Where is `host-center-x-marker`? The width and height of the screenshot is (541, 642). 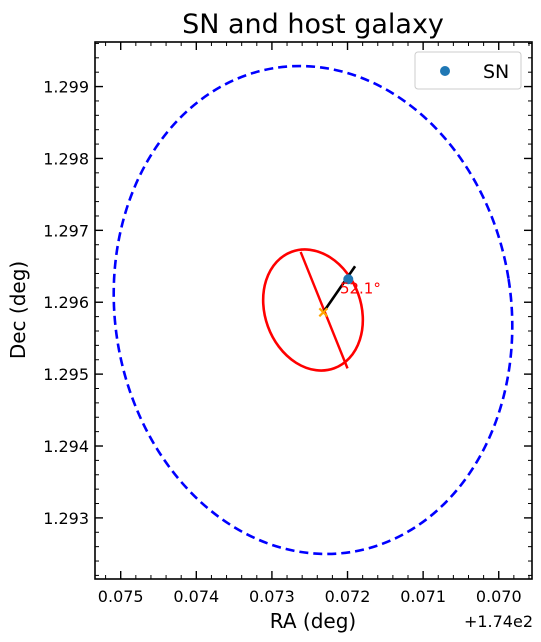
host-center-x-marker is located at coordinates (323, 312).